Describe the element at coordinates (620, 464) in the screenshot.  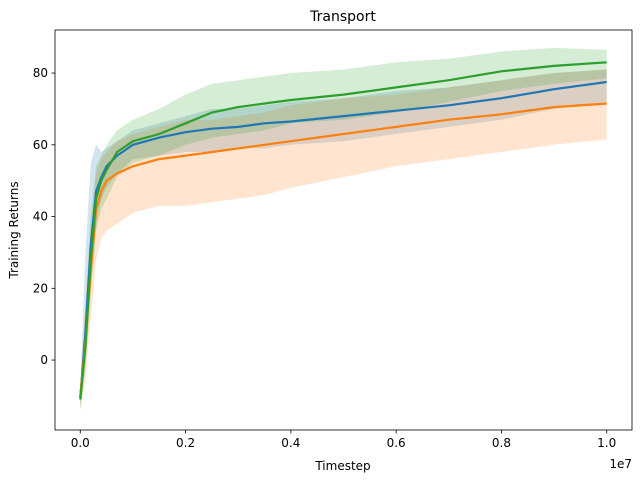
I see `x-offset-label: 1e7` at that location.